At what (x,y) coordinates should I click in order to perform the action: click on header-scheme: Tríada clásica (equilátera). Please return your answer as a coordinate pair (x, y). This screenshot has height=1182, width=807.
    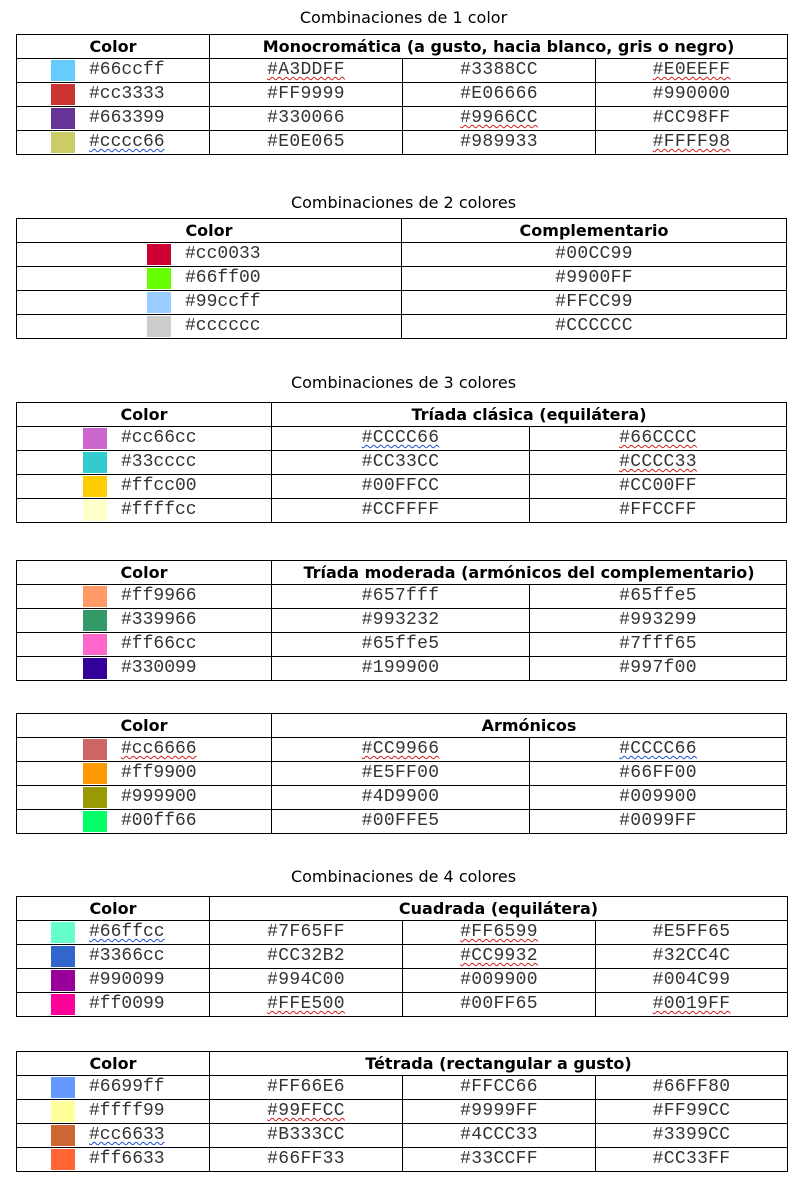
    Looking at the image, I should click on (529, 414).